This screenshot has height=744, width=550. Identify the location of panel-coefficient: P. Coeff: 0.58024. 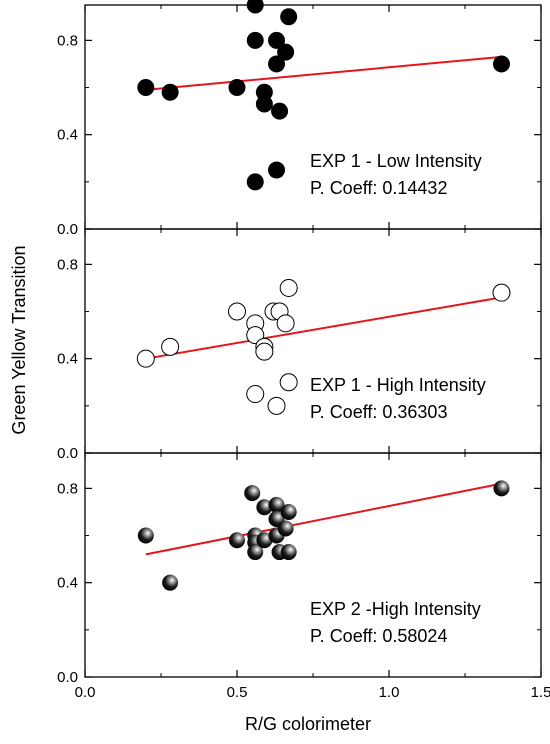
(378, 636).